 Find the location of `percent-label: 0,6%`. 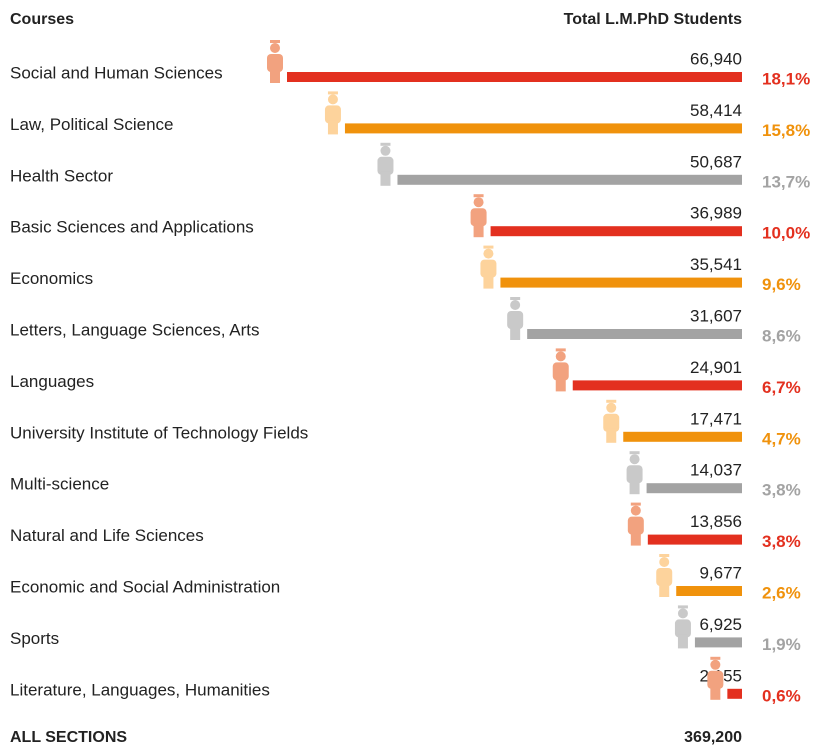

percent-label: 0,6% is located at coordinates (781, 695).